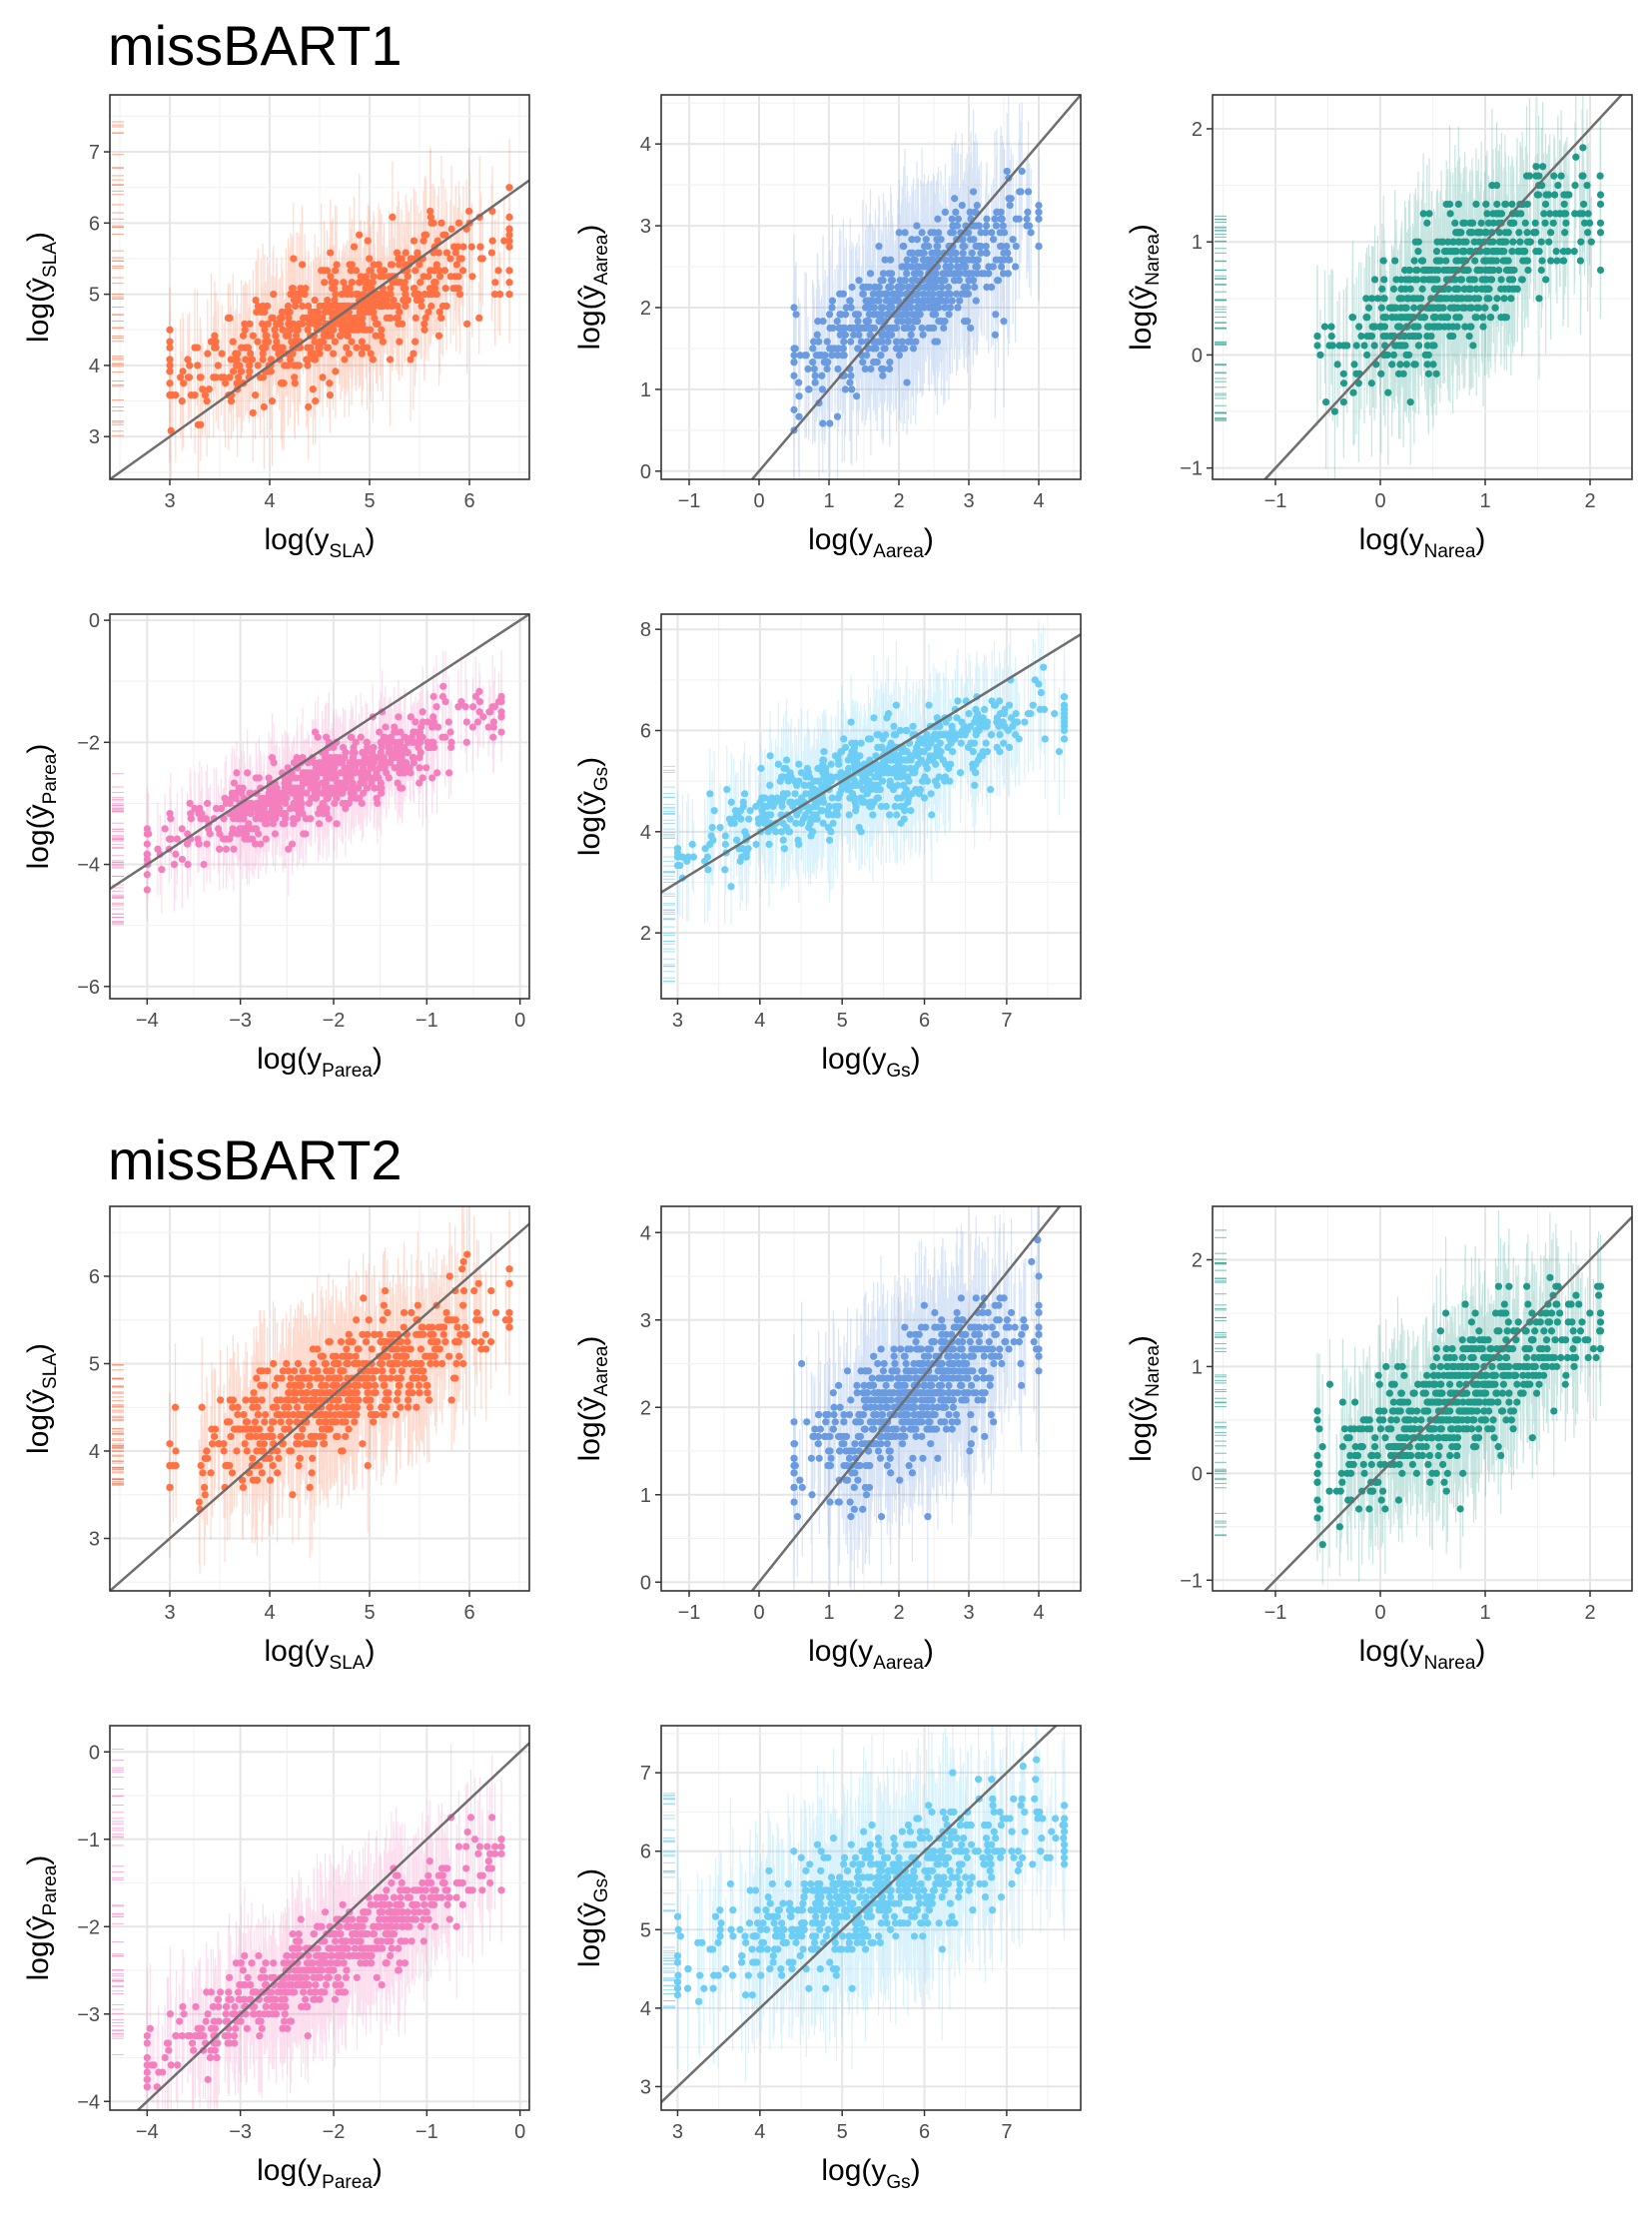 The height and width of the screenshot is (2221, 1652). What do you see at coordinates (297, 539) in the screenshot?
I see `x-axis-title-base: log(y` at bounding box center [297, 539].